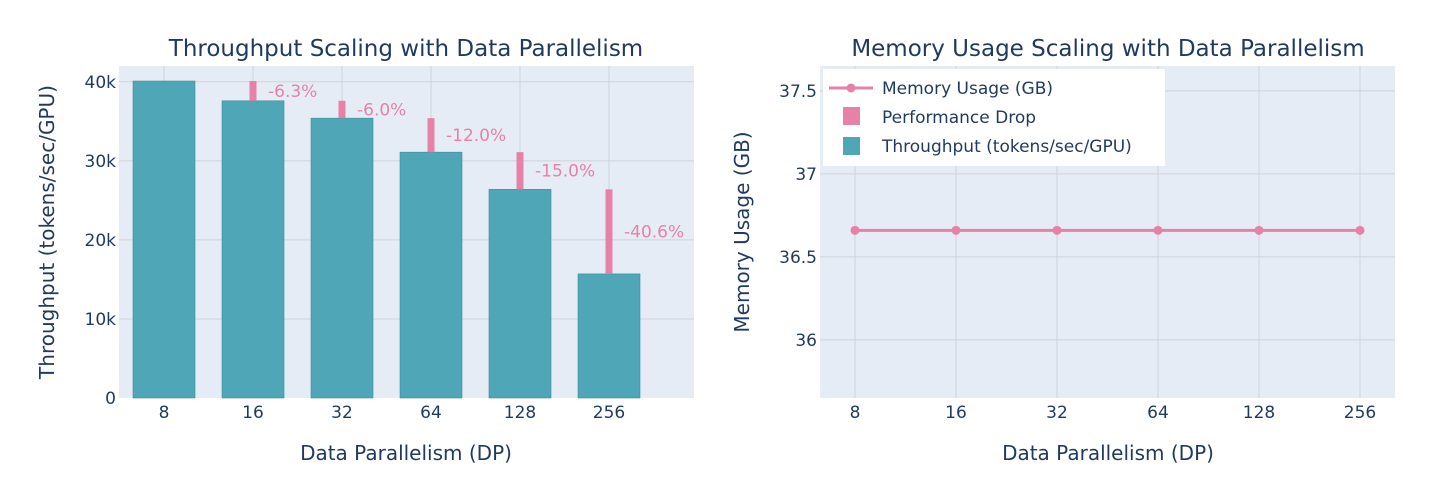  What do you see at coordinates (967, 89) in the screenshot?
I see `legend-label: Memory Usage (GB)` at bounding box center [967, 89].